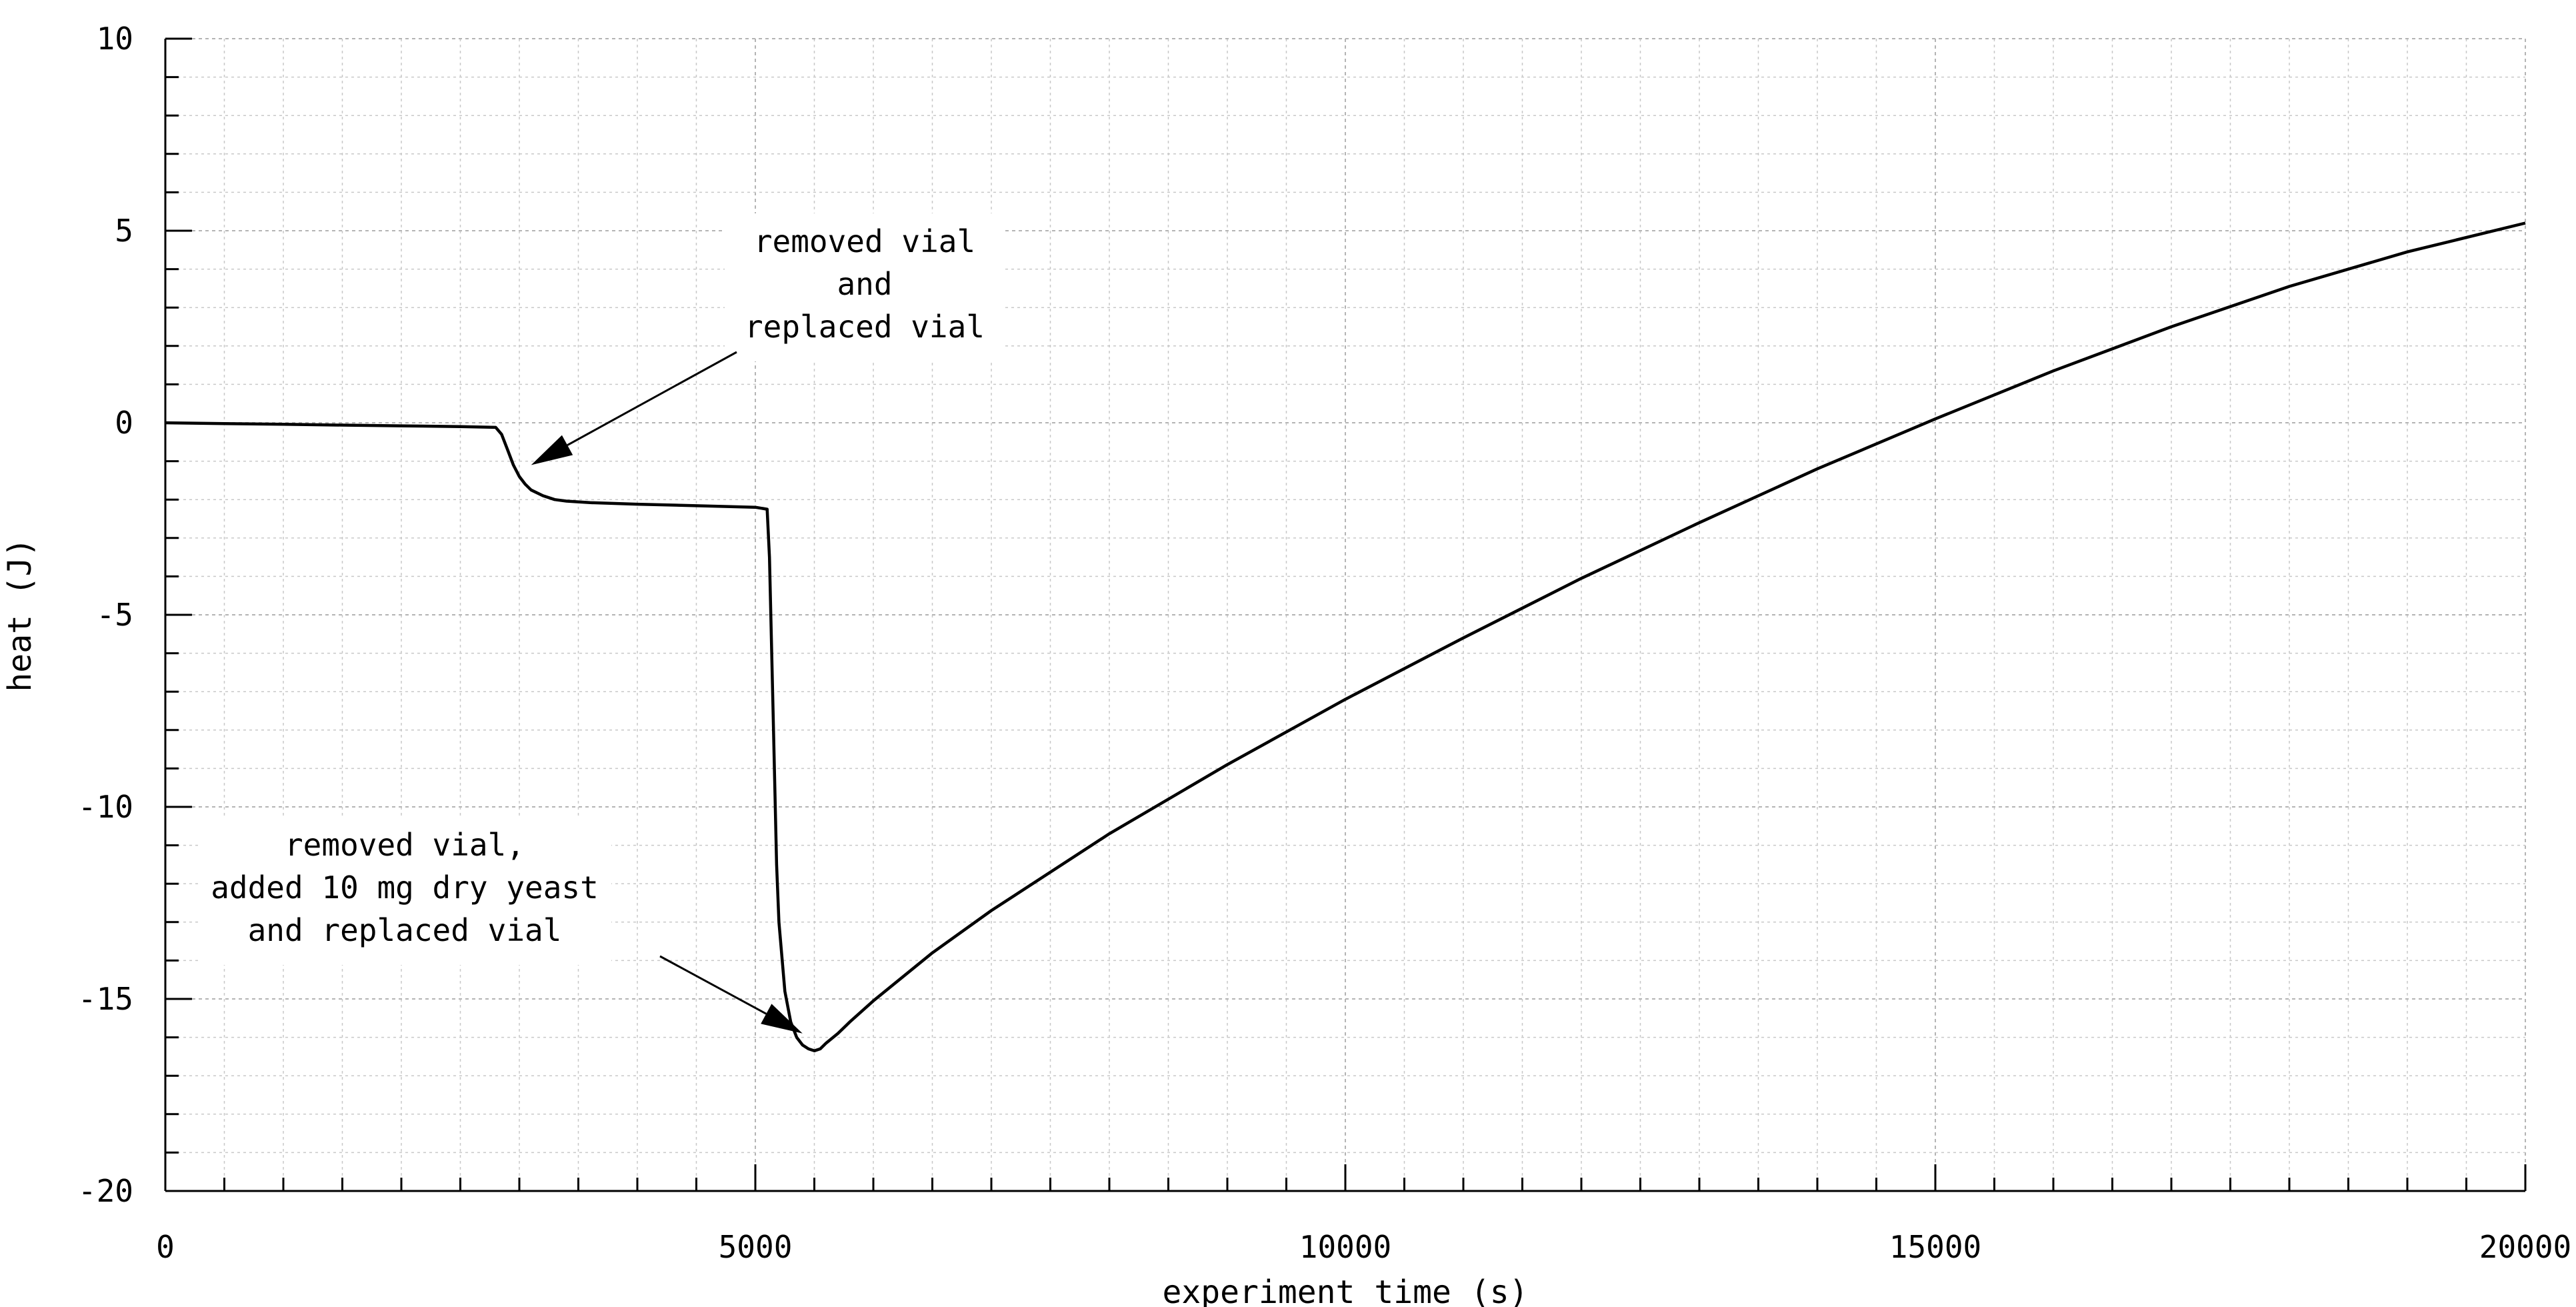 The height and width of the screenshot is (1307, 2576). I want to click on y-tick-label: -20, so click(105, 1191).